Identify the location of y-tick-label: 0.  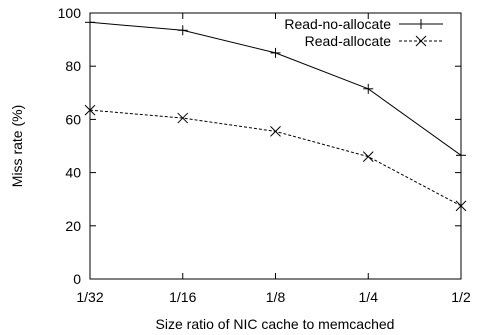
(77, 279).